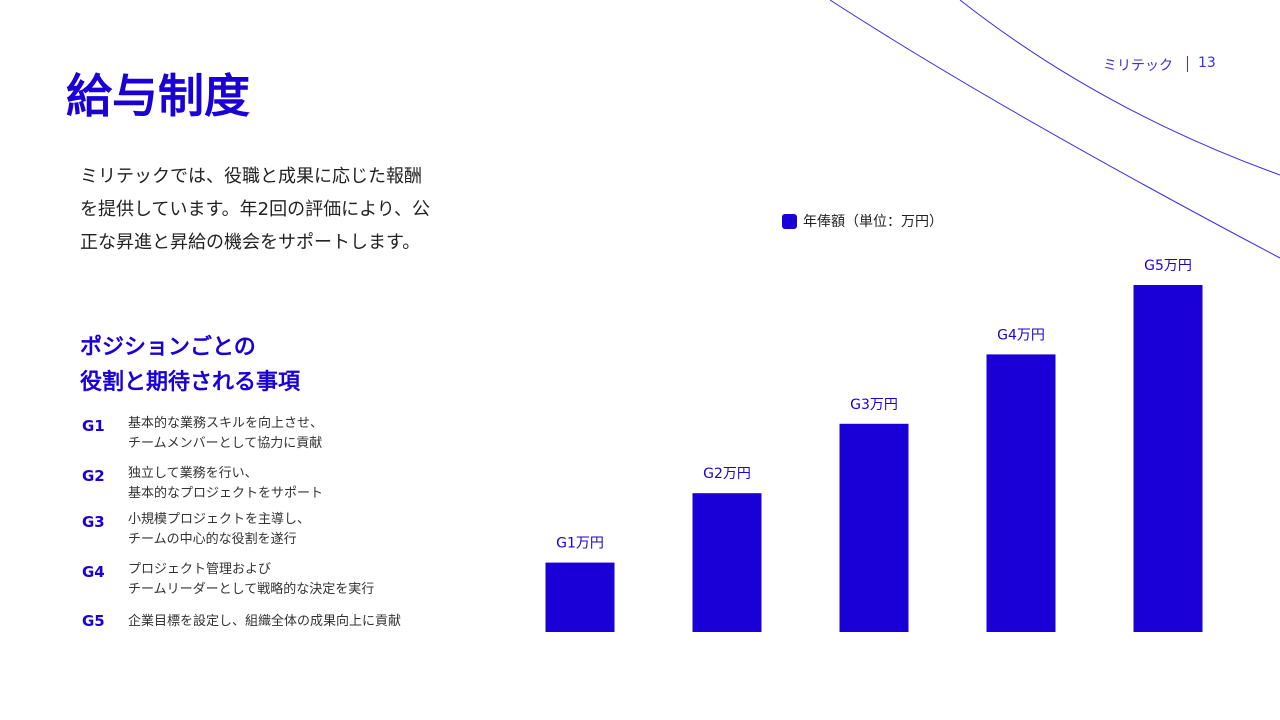 The height and width of the screenshot is (720, 1280). Describe the element at coordinates (1168, 266) in the screenshot. I see `value-label: G5万円` at that location.